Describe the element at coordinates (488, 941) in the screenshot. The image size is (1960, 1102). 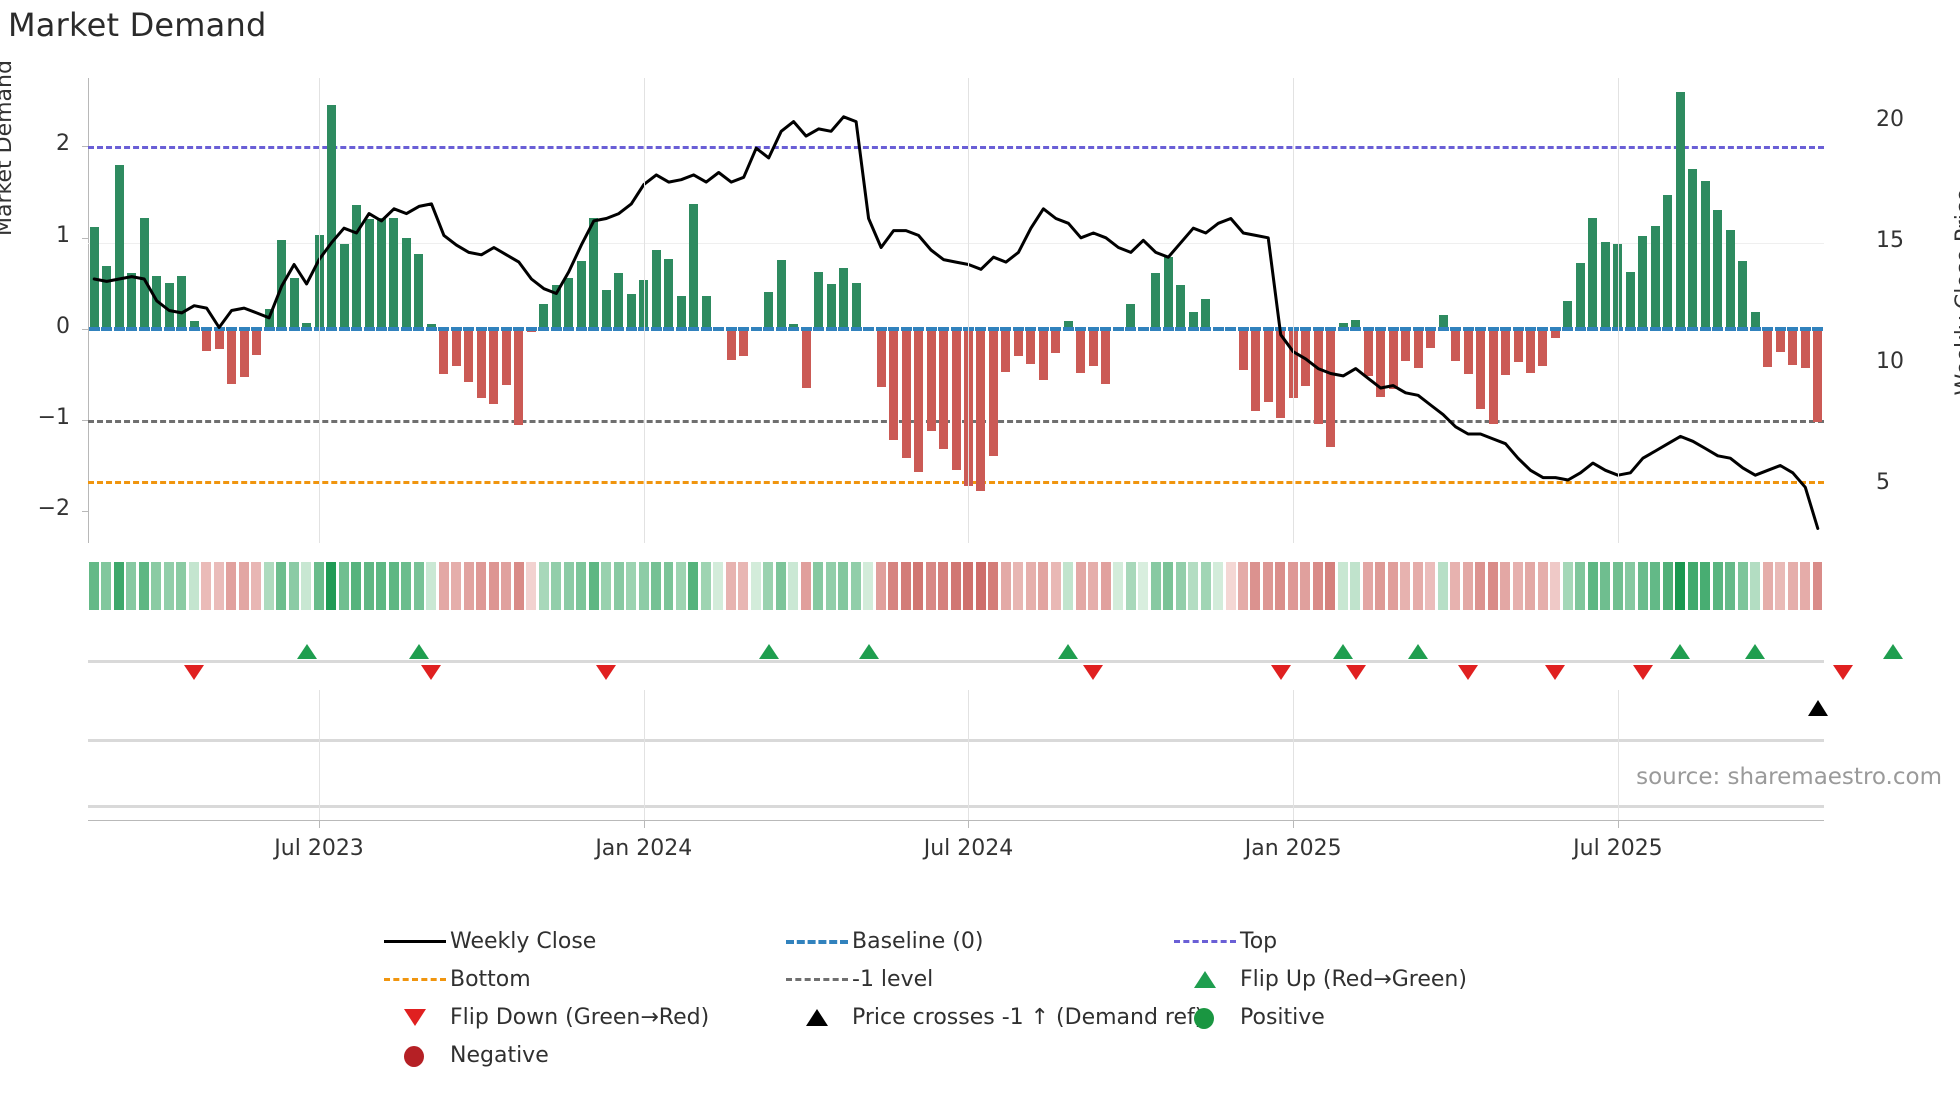
I see `legend-item: Weekly Close` at that location.